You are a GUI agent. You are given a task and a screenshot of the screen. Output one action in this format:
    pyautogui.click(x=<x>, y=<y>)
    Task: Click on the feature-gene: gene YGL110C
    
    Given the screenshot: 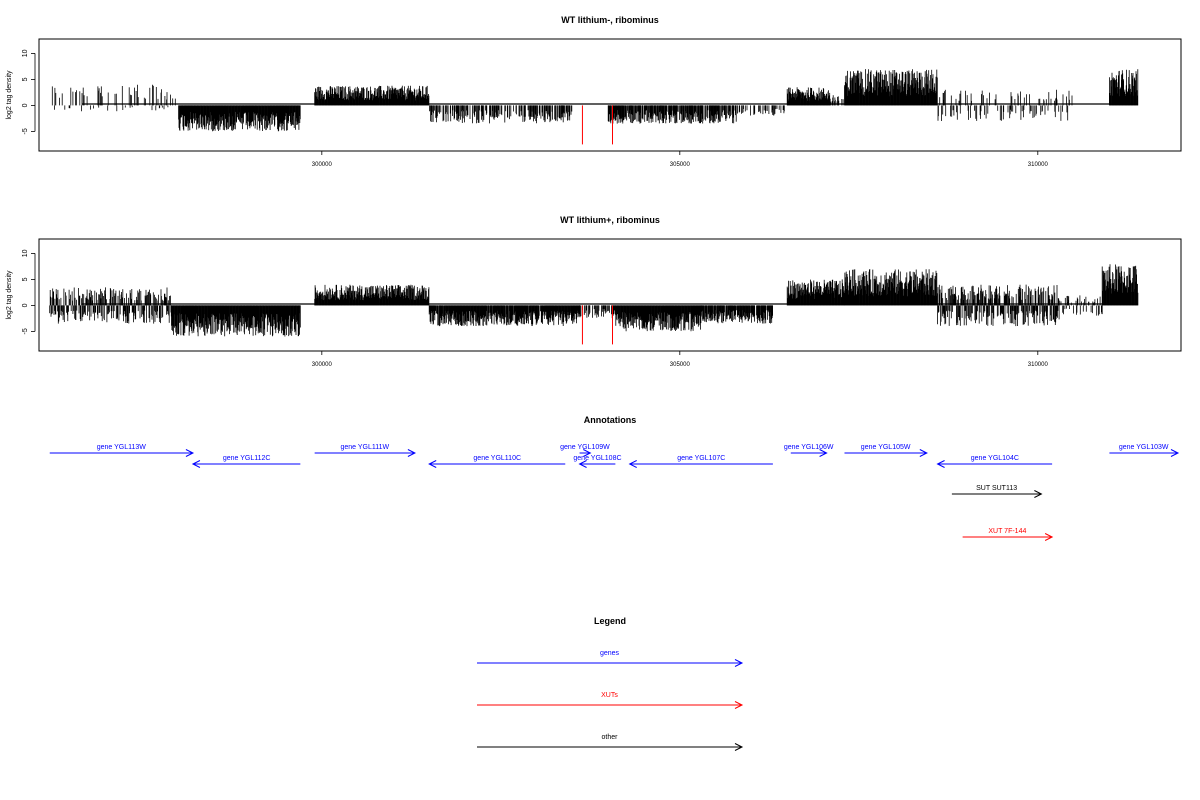 What is the action you would take?
    pyautogui.click(x=497, y=461)
    